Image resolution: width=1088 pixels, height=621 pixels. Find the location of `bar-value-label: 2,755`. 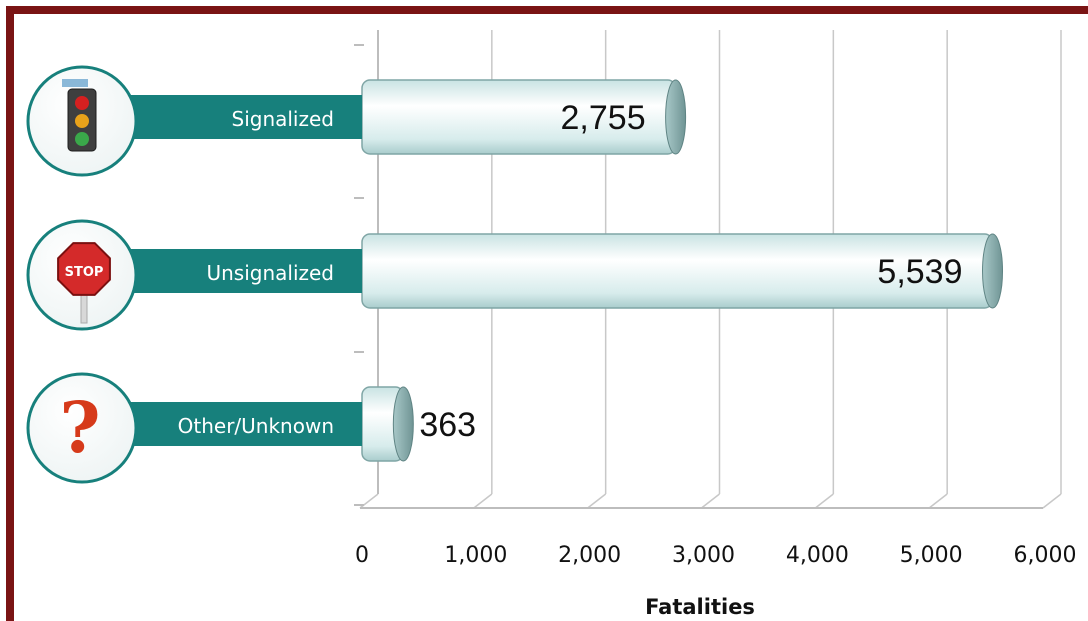

bar-value-label: 2,755 is located at coordinates (603, 118).